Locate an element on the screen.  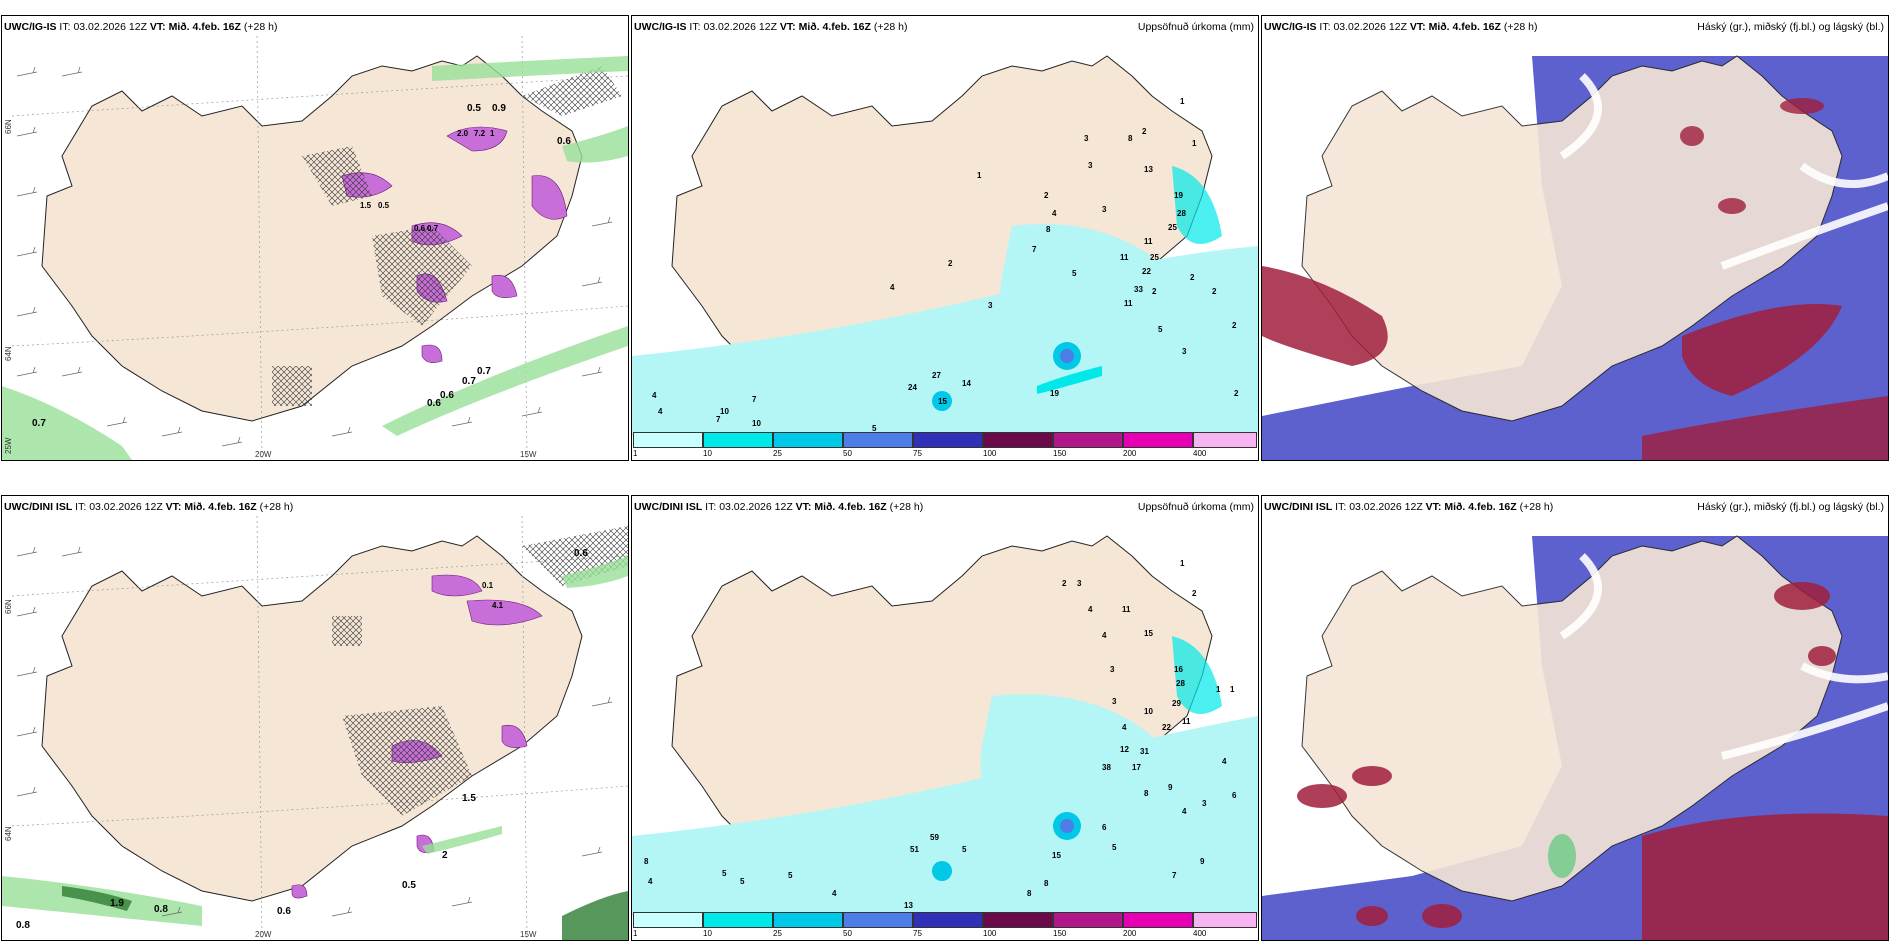
svg-text: 17 is located at coordinates (1136, 767).